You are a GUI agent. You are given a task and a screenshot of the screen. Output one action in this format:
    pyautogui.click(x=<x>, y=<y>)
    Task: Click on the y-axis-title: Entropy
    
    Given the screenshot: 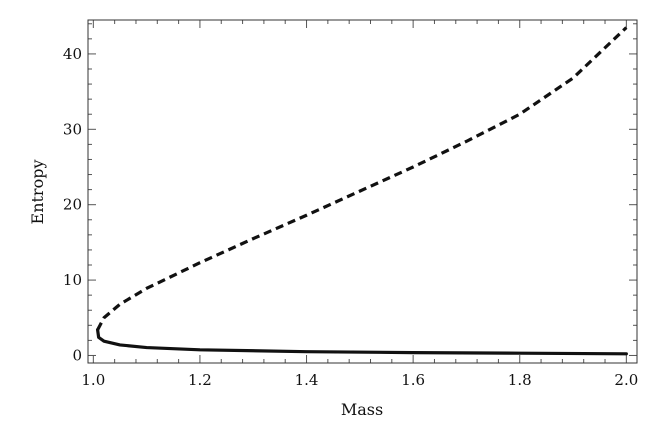 What is the action you would take?
    pyautogui.click(x=37, y=192)
    